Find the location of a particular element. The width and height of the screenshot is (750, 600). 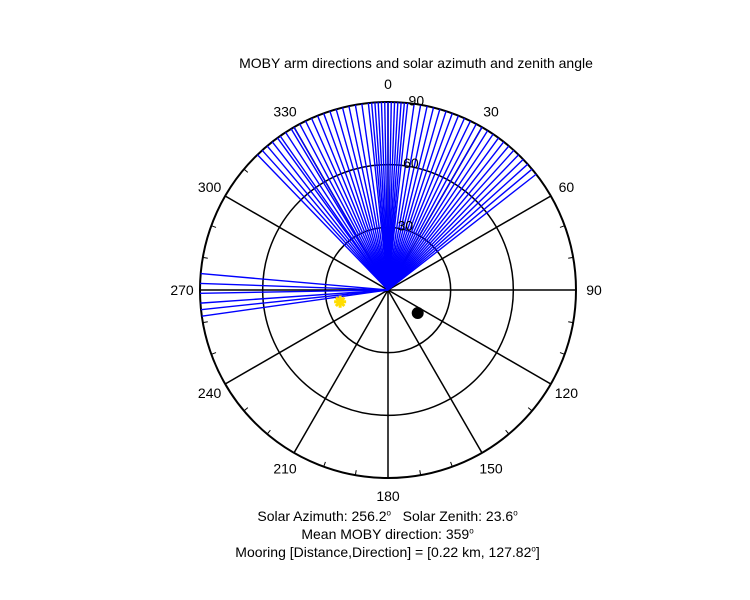

angle-tick-label: 330 is located at coordinates (285, 112).